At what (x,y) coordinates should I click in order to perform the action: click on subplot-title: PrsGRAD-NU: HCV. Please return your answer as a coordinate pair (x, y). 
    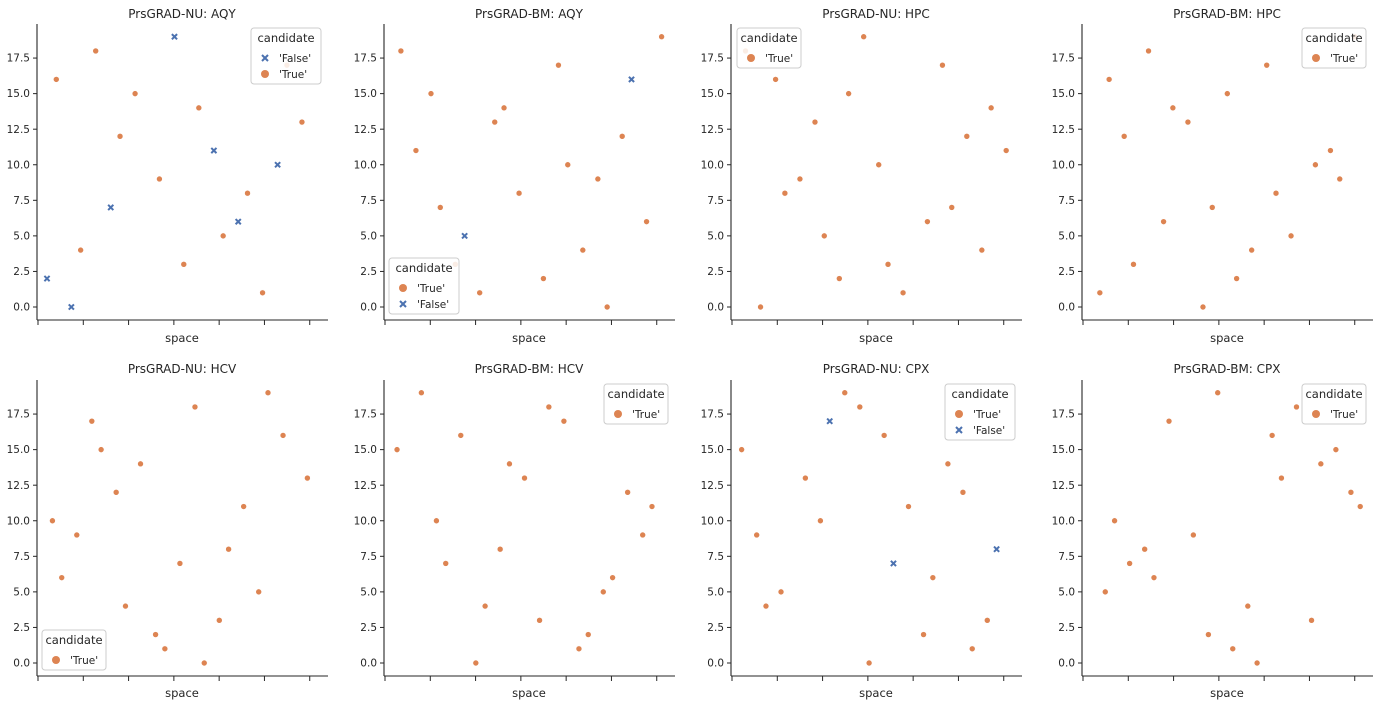
    Looking at the image, I should click on (182, 369).